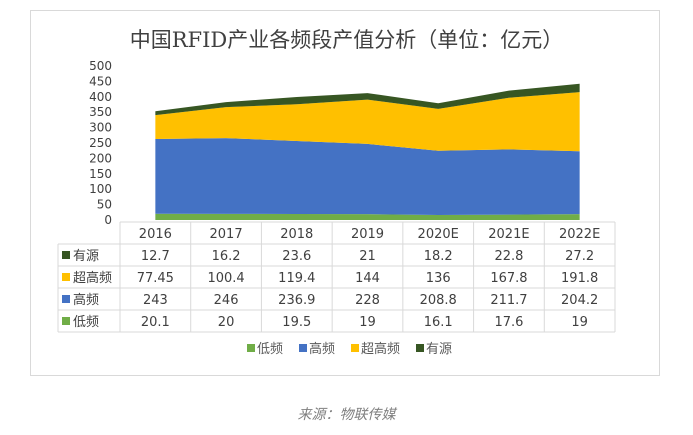 This screenshot has height=435, width=693. What do you see at coordinates (100, 189) in the screenshot?
I see `y-tick-label: 100` at bounding box center [100, 189].